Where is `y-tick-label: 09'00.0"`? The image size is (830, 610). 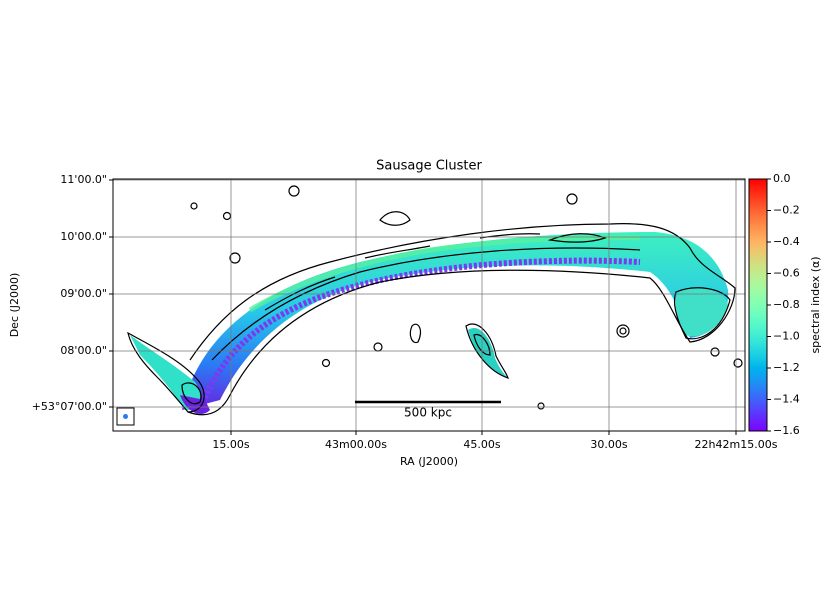 y-tick-label: 09'00.0" is located at coordinates (83, 293).